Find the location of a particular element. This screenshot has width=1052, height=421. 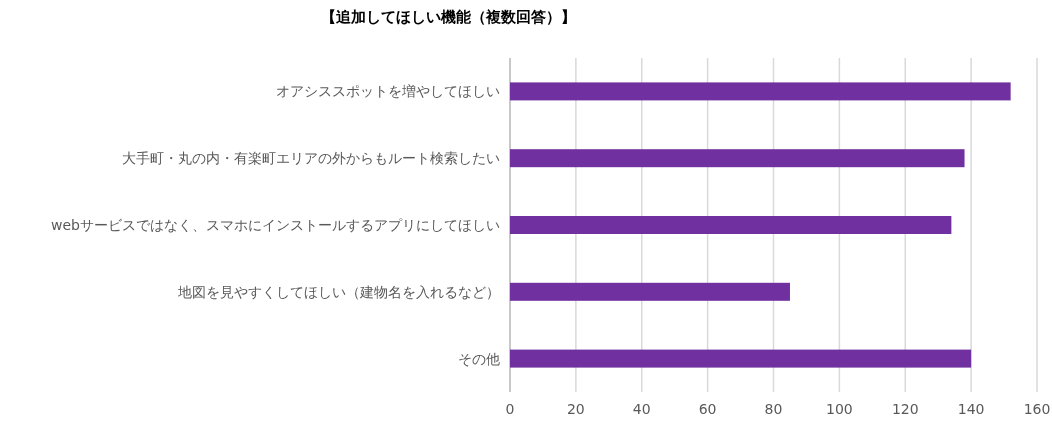

y-tick-label: その他 is located at coordinates (479, 358).